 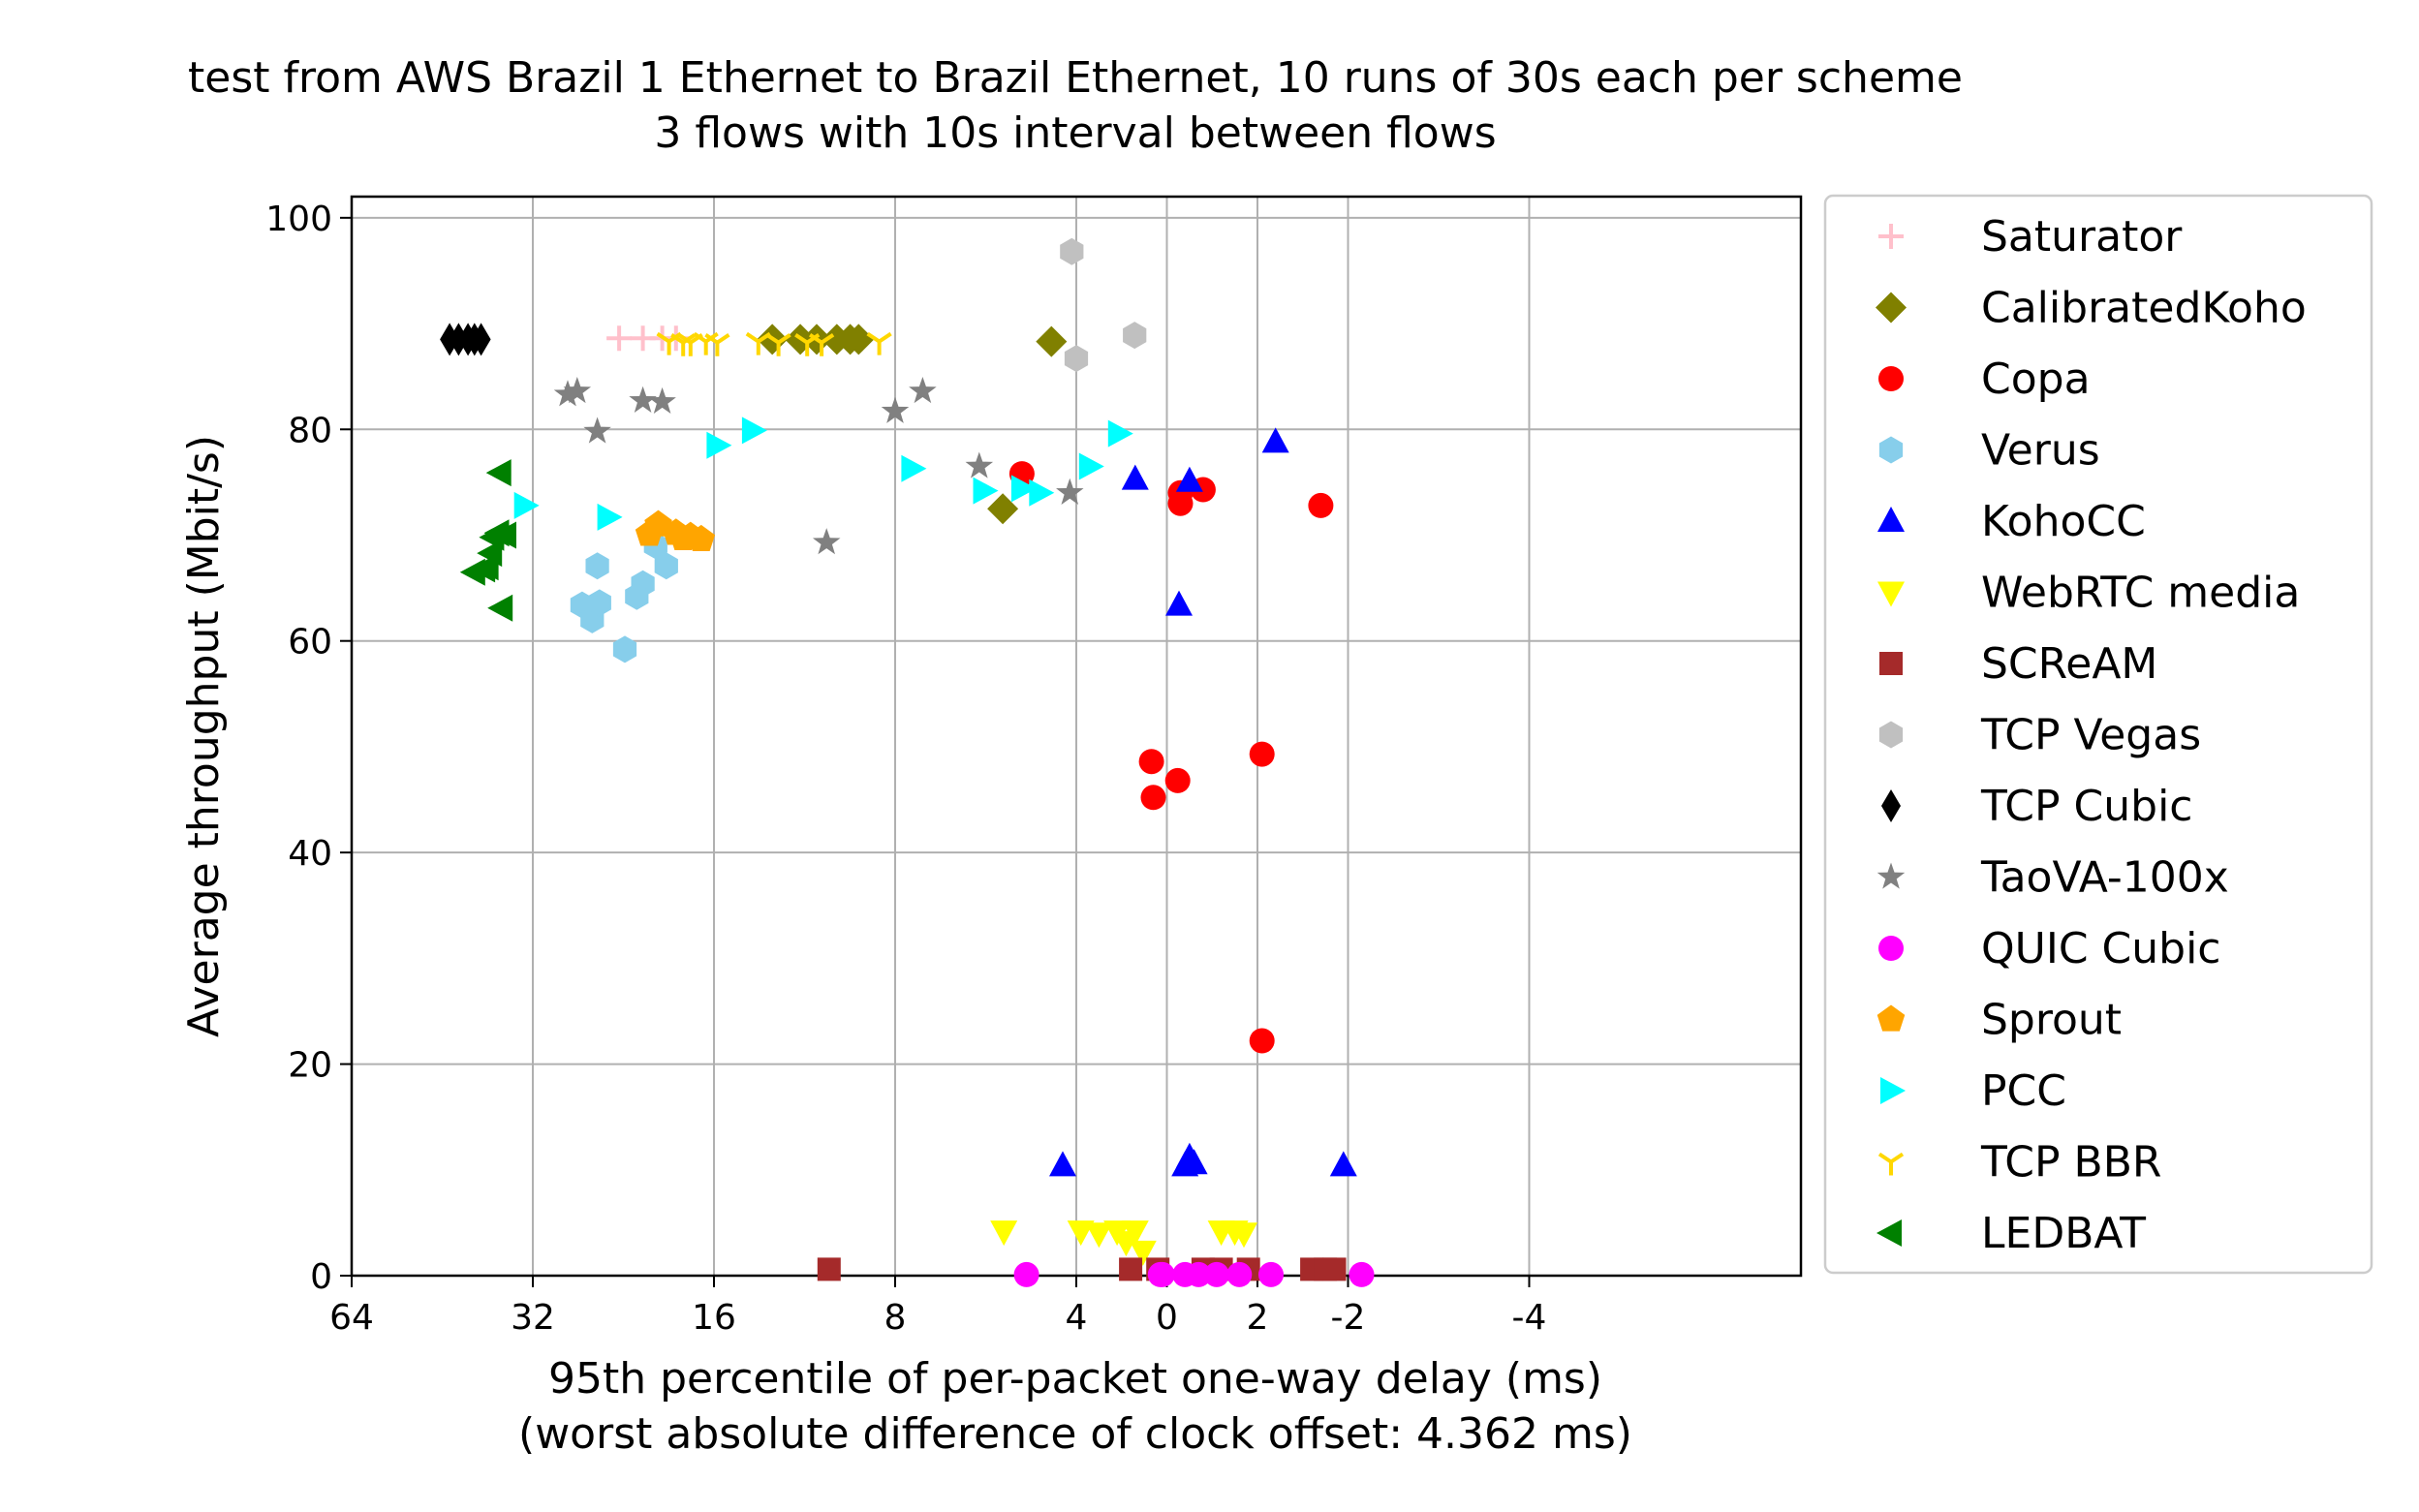 I want to click on legend-marker-calibratedkoho, so click(x=1891, y=308).